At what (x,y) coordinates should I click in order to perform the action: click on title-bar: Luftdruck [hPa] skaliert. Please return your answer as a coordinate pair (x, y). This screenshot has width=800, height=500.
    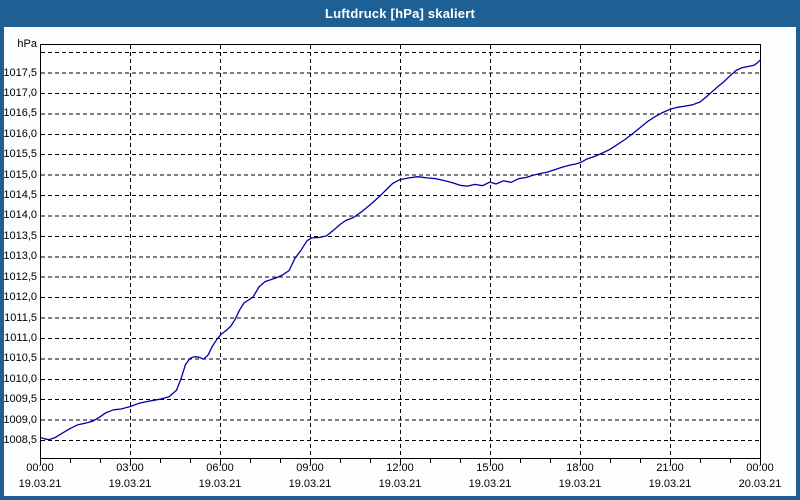
    Looking at the image, I should click on (400, 13).